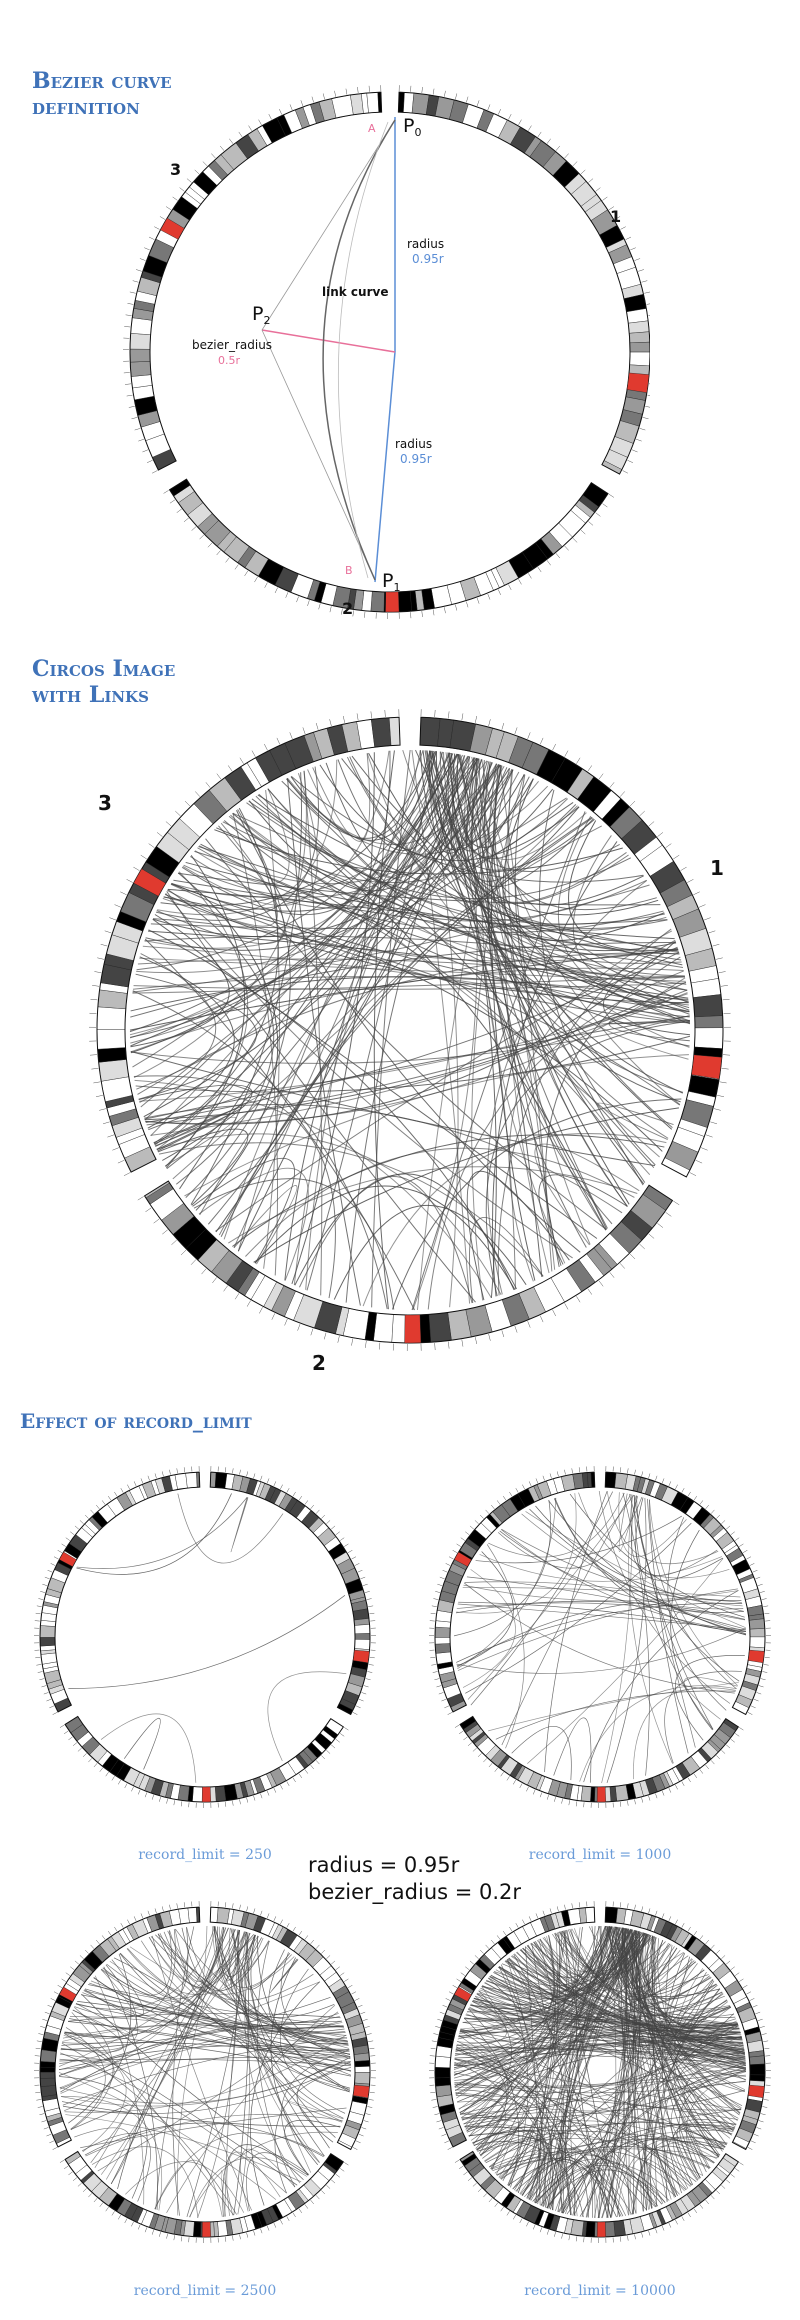 Image resolution: width=800 pixels, height=2320 pixels. Describe the element at coordinates (372, 128) in the screenshot. I see `label-A: A` at that location.